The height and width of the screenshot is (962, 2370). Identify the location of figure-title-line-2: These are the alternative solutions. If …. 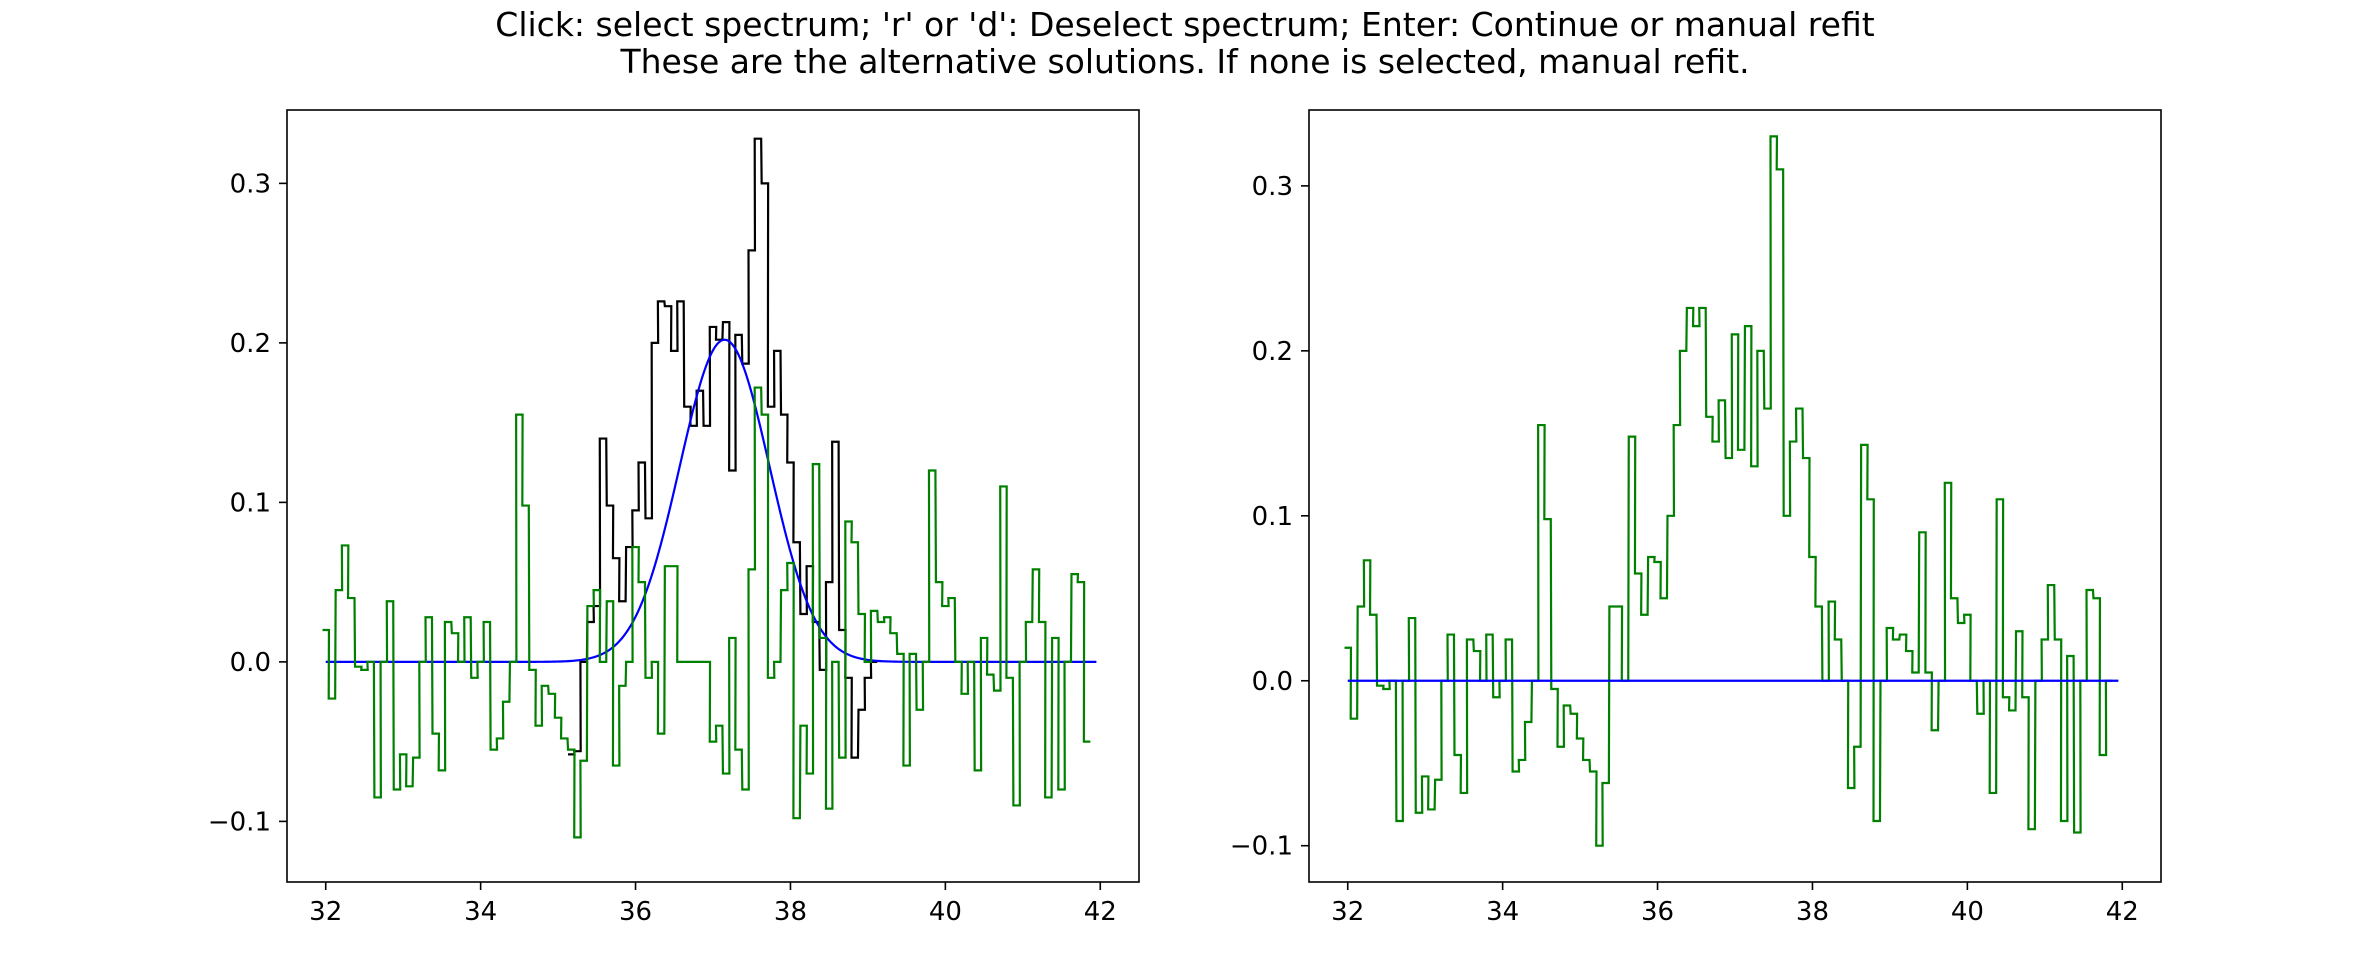
(1184, 61).